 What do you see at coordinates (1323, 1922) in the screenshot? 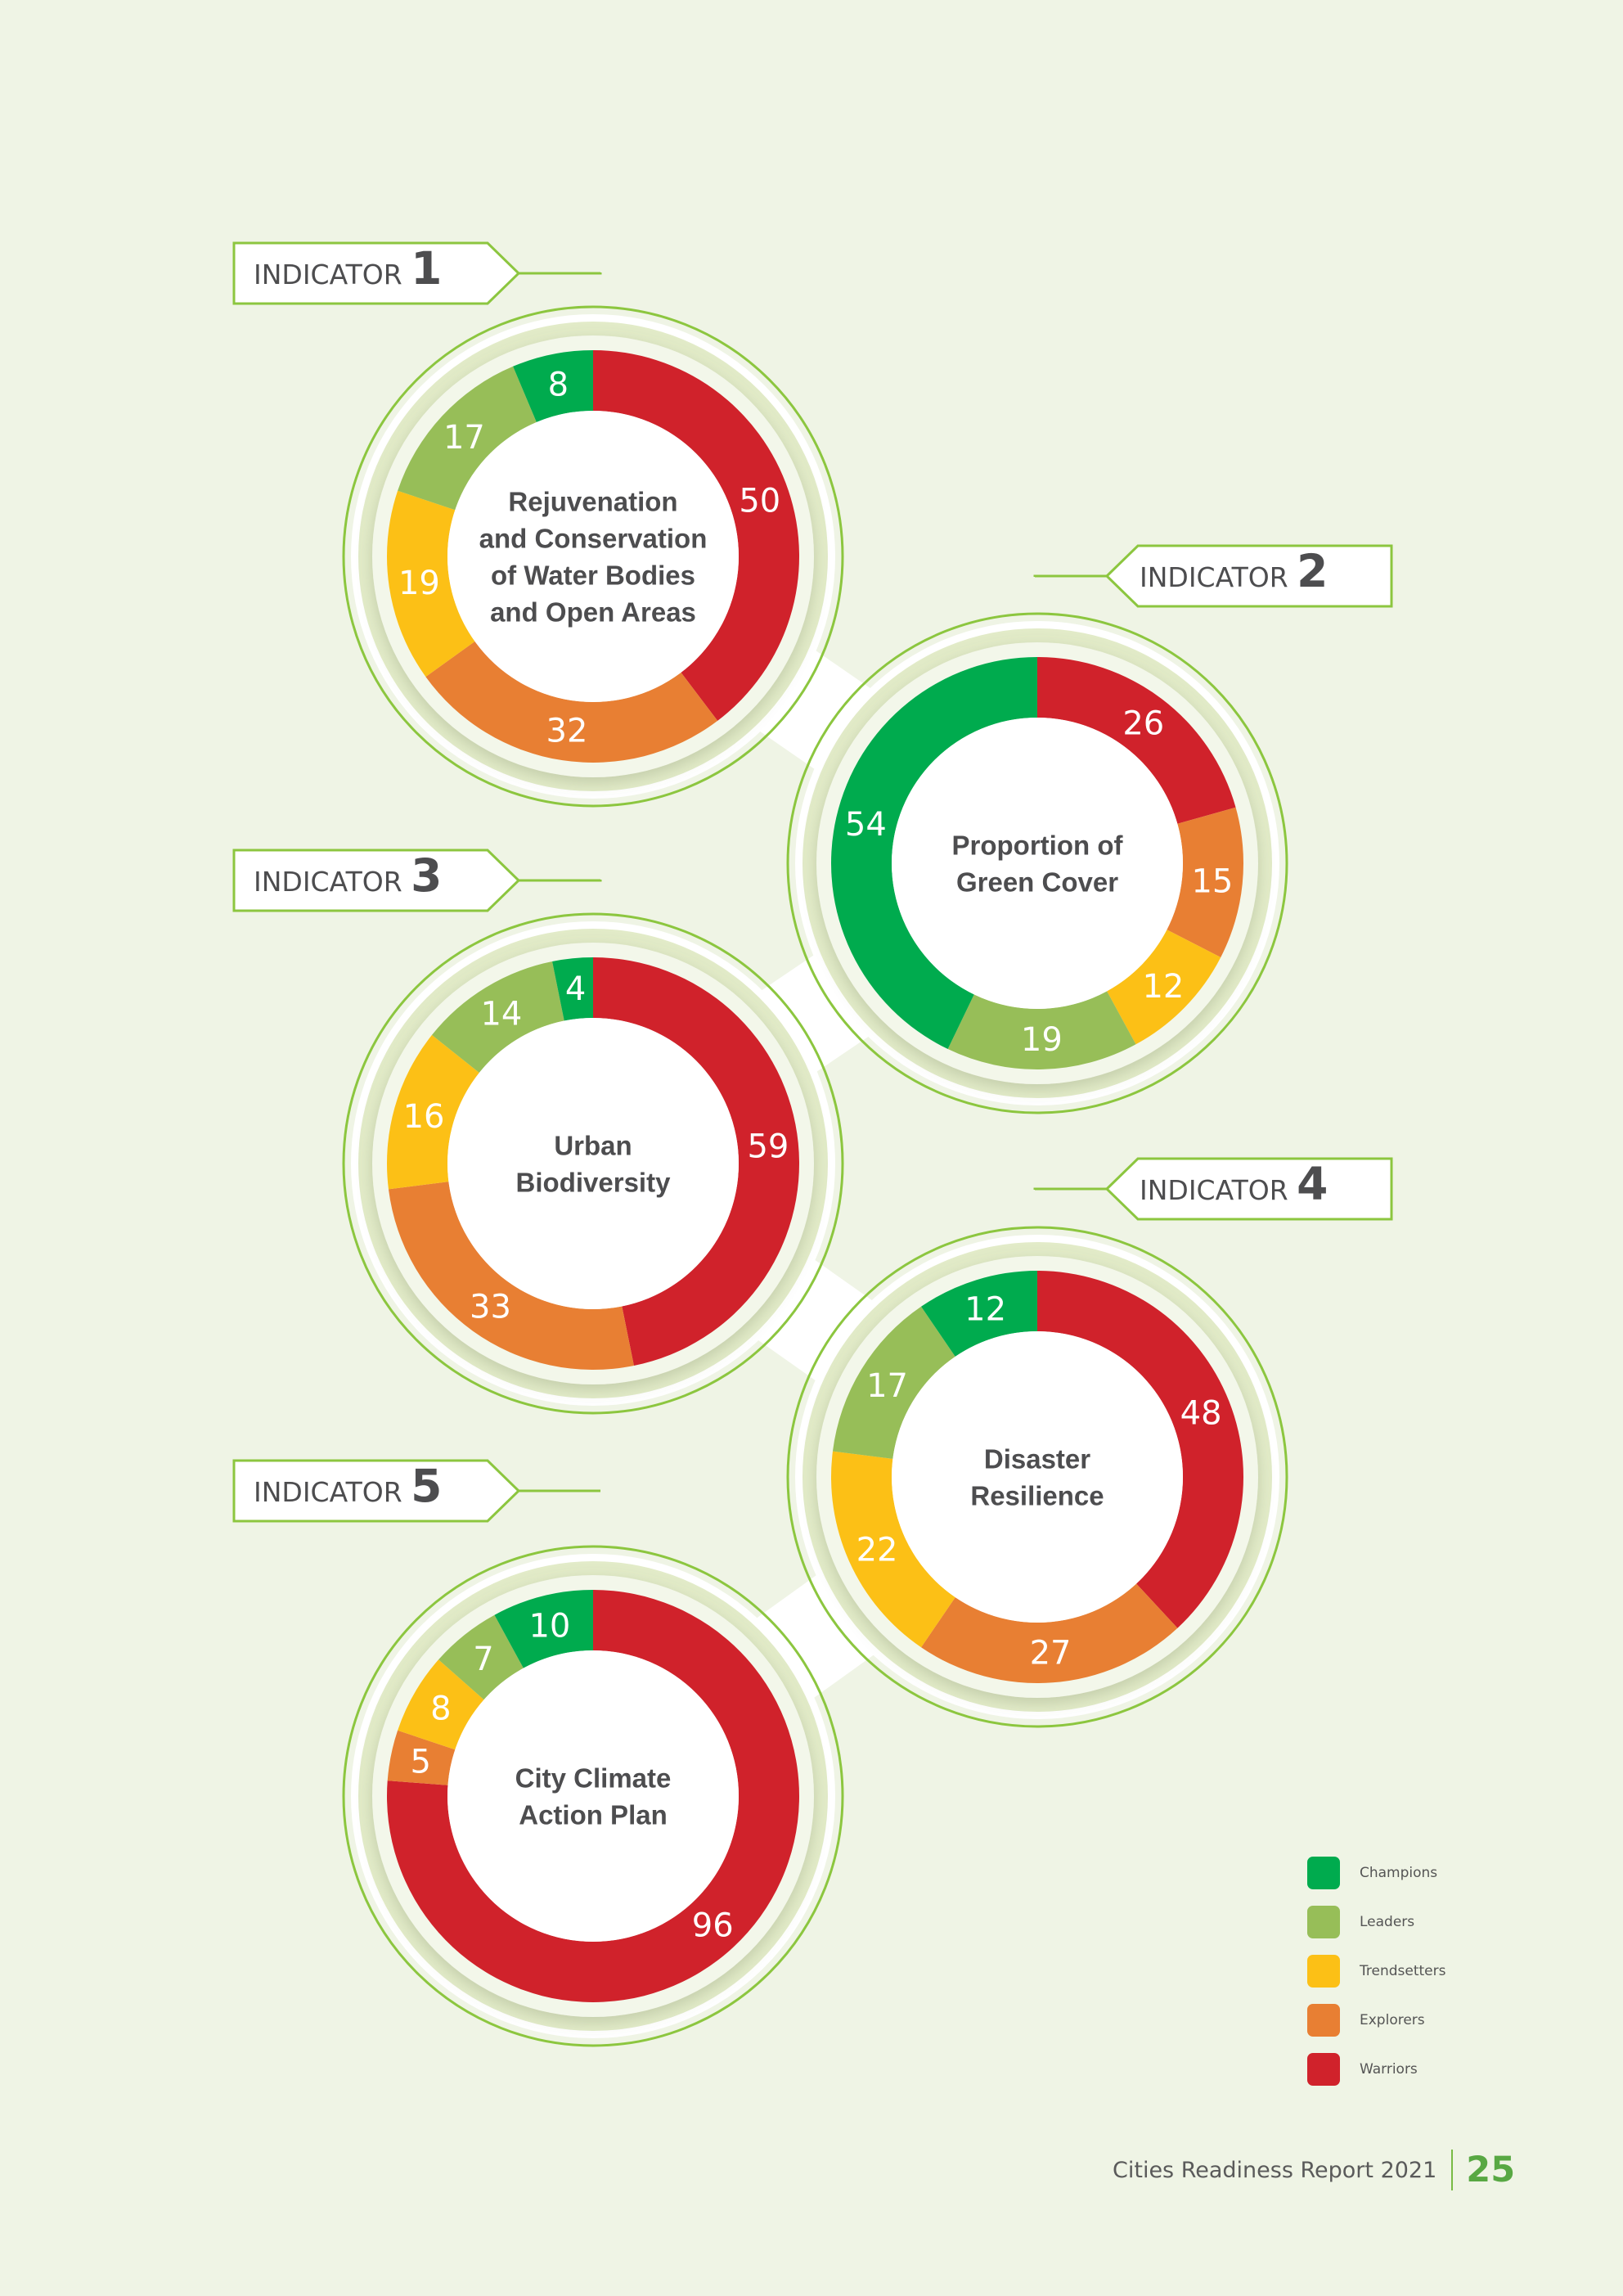
I see `legend-swatch-leaders` at bounding box center [1323, 1922].